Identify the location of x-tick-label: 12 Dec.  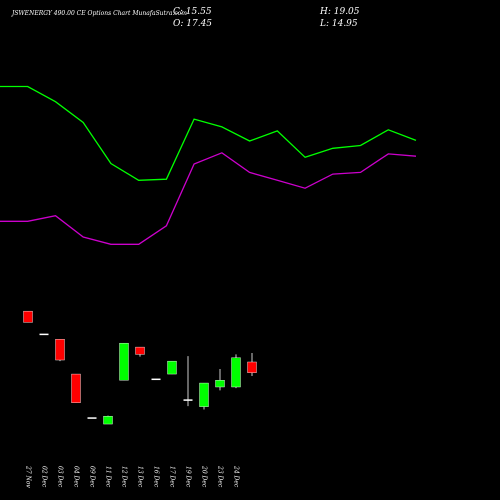
(124, 477).